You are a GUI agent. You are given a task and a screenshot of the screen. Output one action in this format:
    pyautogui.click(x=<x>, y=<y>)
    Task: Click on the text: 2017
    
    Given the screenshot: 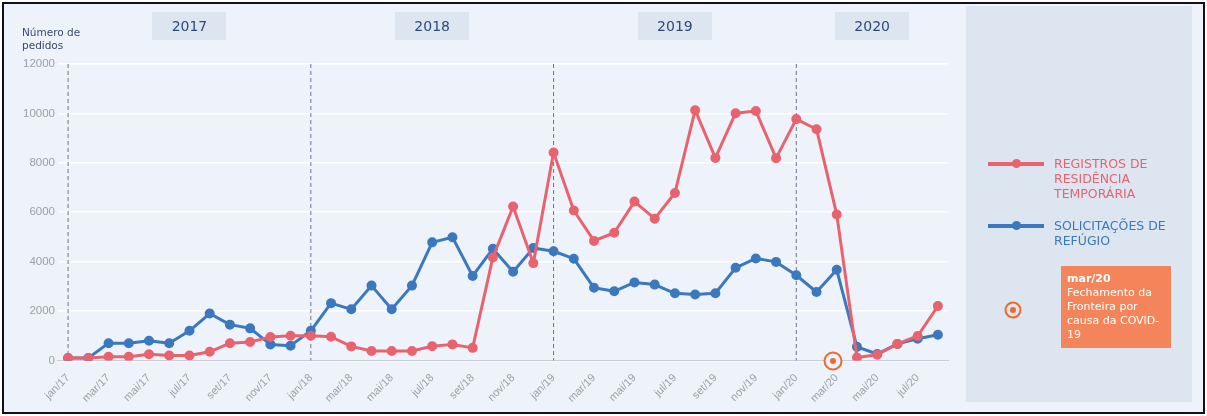 What is the action you would take?
    pyautogui.click(x=189, y=26)
    